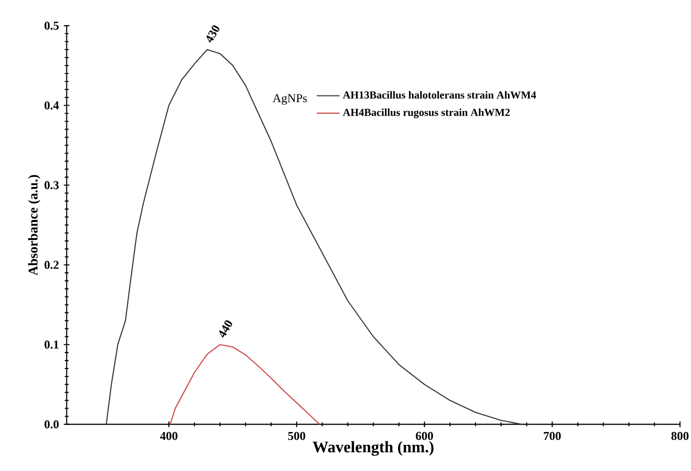  Describe the element at coordinates (51, 424) in the screenshot. I see `y-tick-label: 0.0` at that location.